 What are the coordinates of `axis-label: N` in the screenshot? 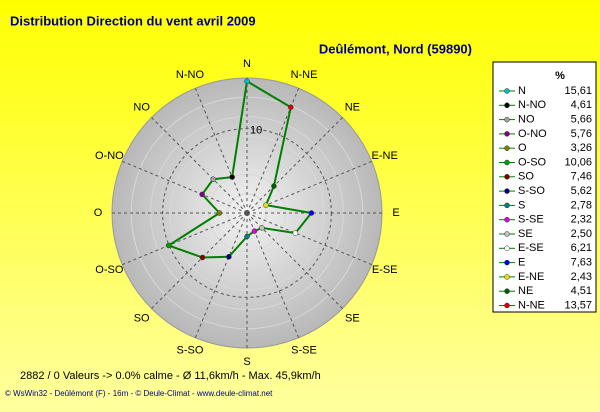 It's located at (247, 64).